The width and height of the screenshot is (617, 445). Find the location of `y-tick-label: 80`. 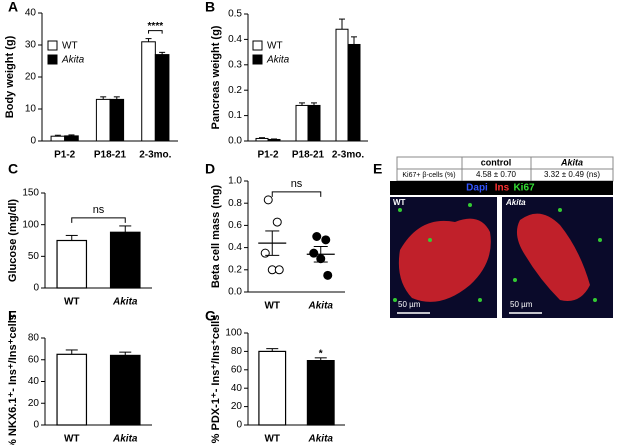

y-tick-label: 80 is located at coordinates (237, 351).